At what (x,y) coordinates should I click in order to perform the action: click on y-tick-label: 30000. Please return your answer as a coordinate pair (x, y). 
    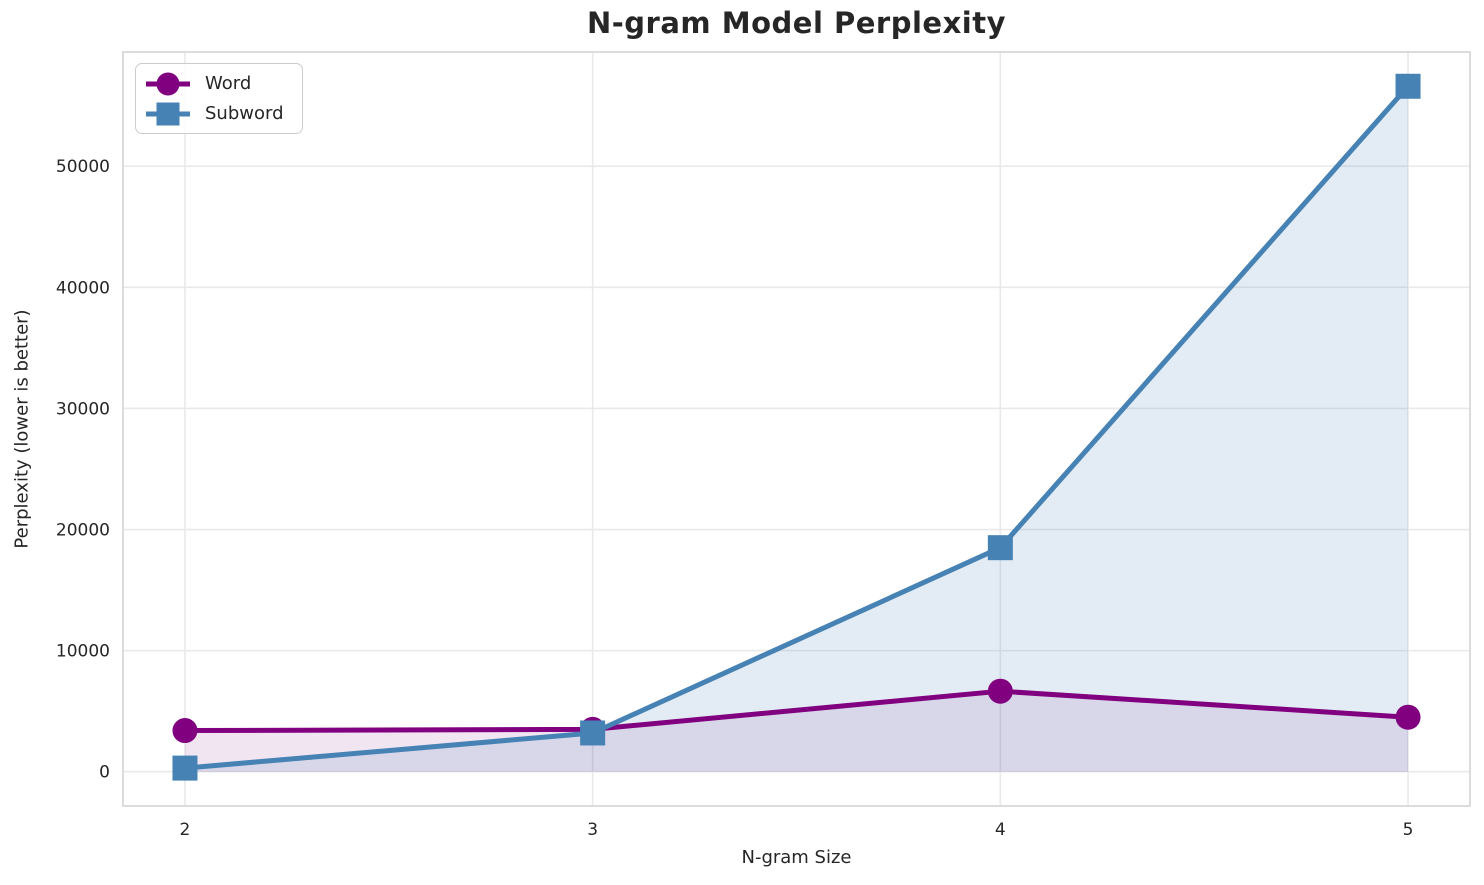
    Looking at the image, I should click on (83, 409).